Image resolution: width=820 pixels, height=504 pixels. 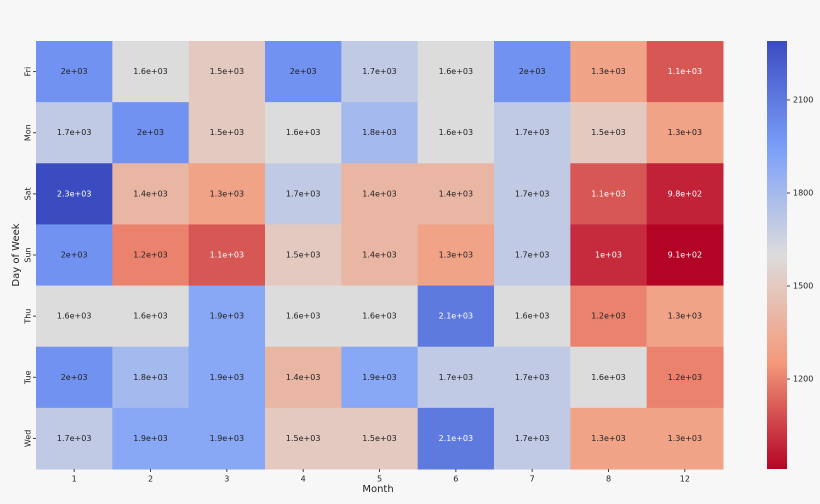 I want to click on y-axis-label: Day of Week, so click(x=16, y=254).